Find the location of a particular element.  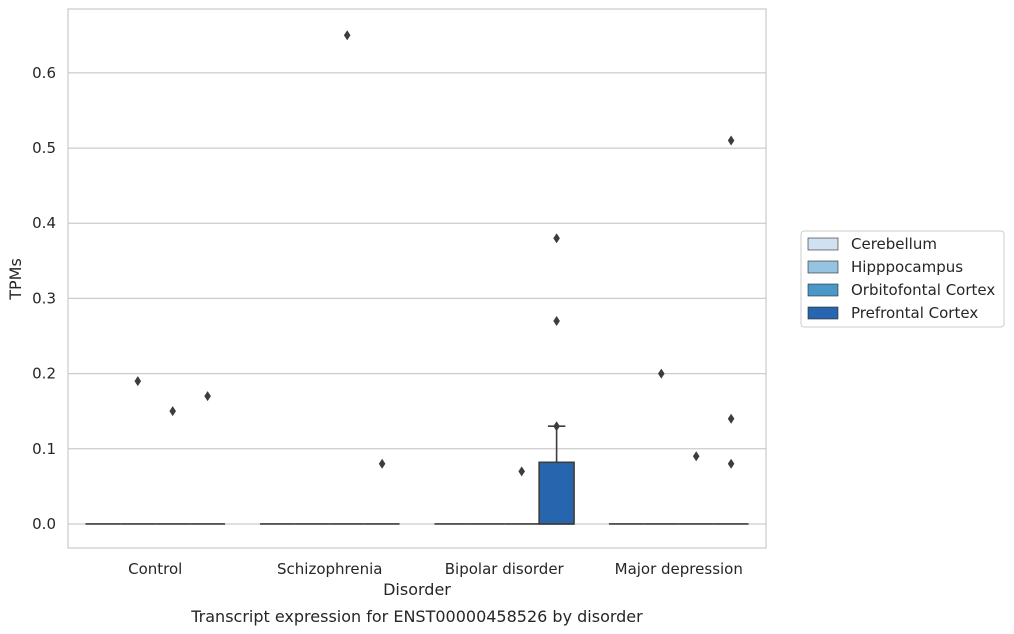

y-tick-label: 0.5 is located at coordinates (44, 148).